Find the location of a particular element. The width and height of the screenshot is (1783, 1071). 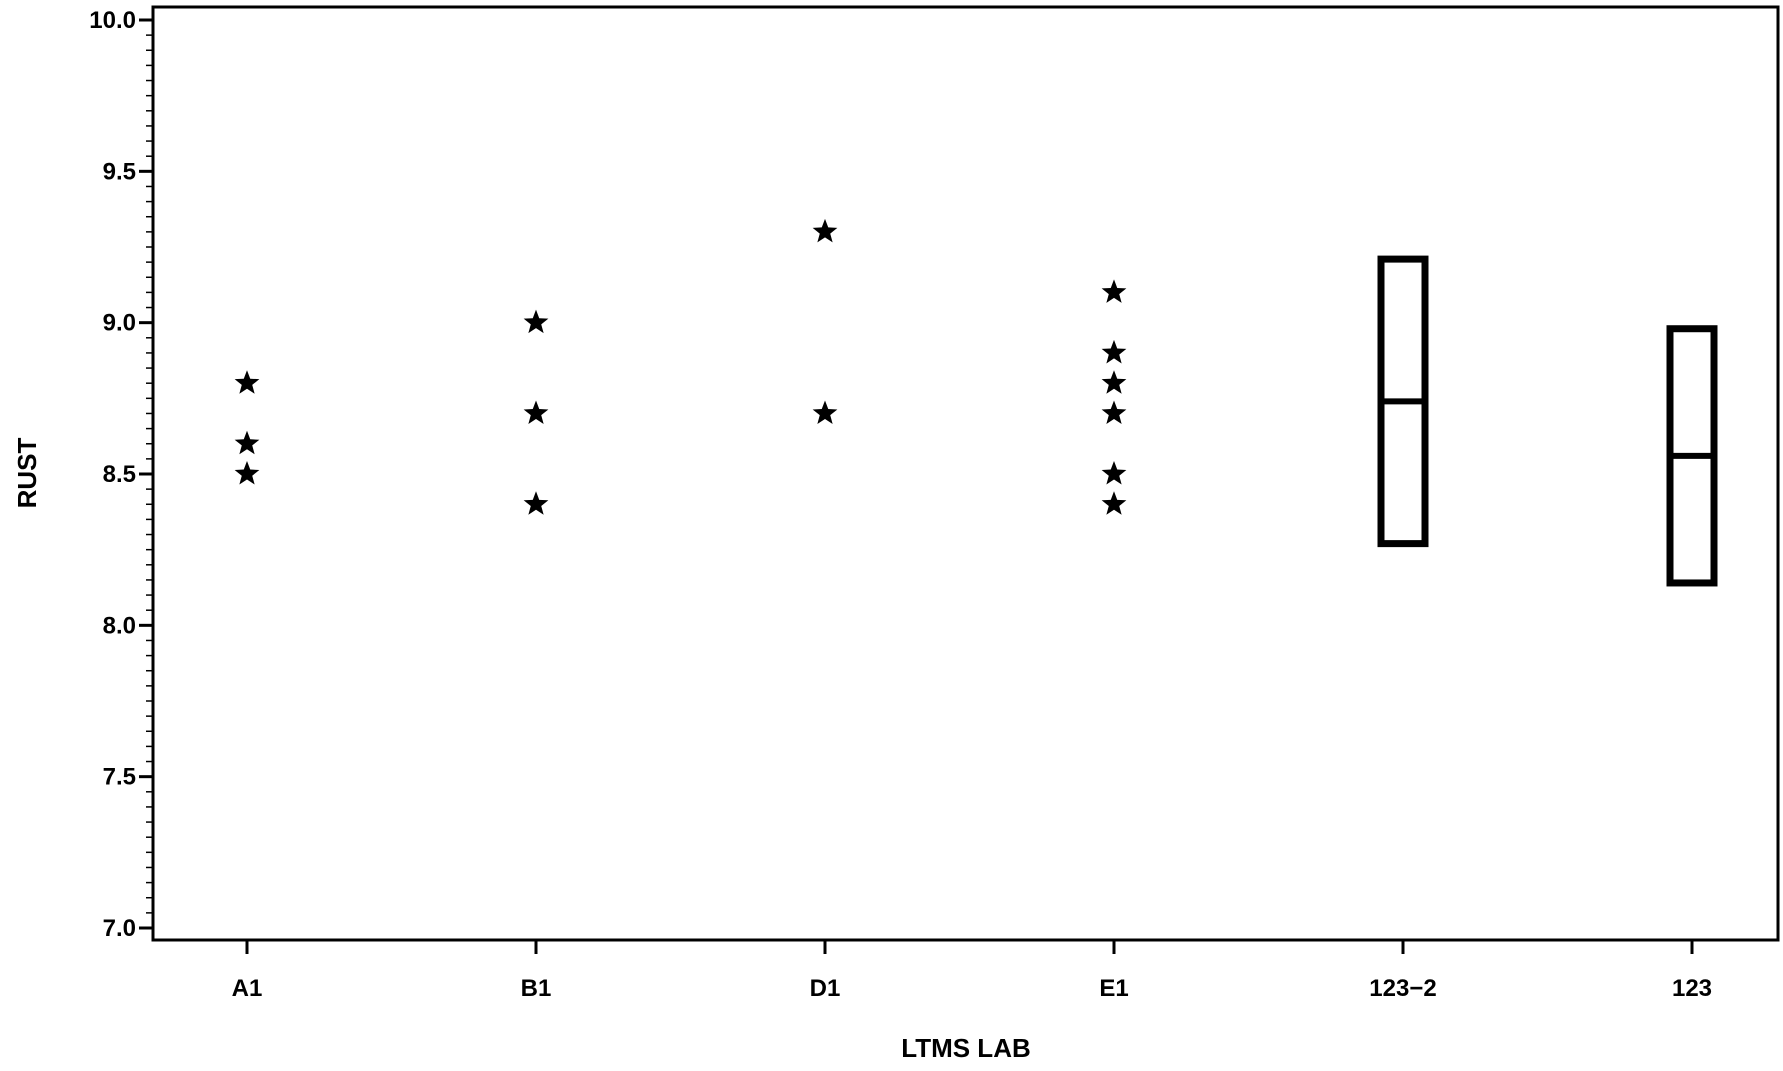

x-axis-title: LTMS LAB is located at coordinates (966, 1048).